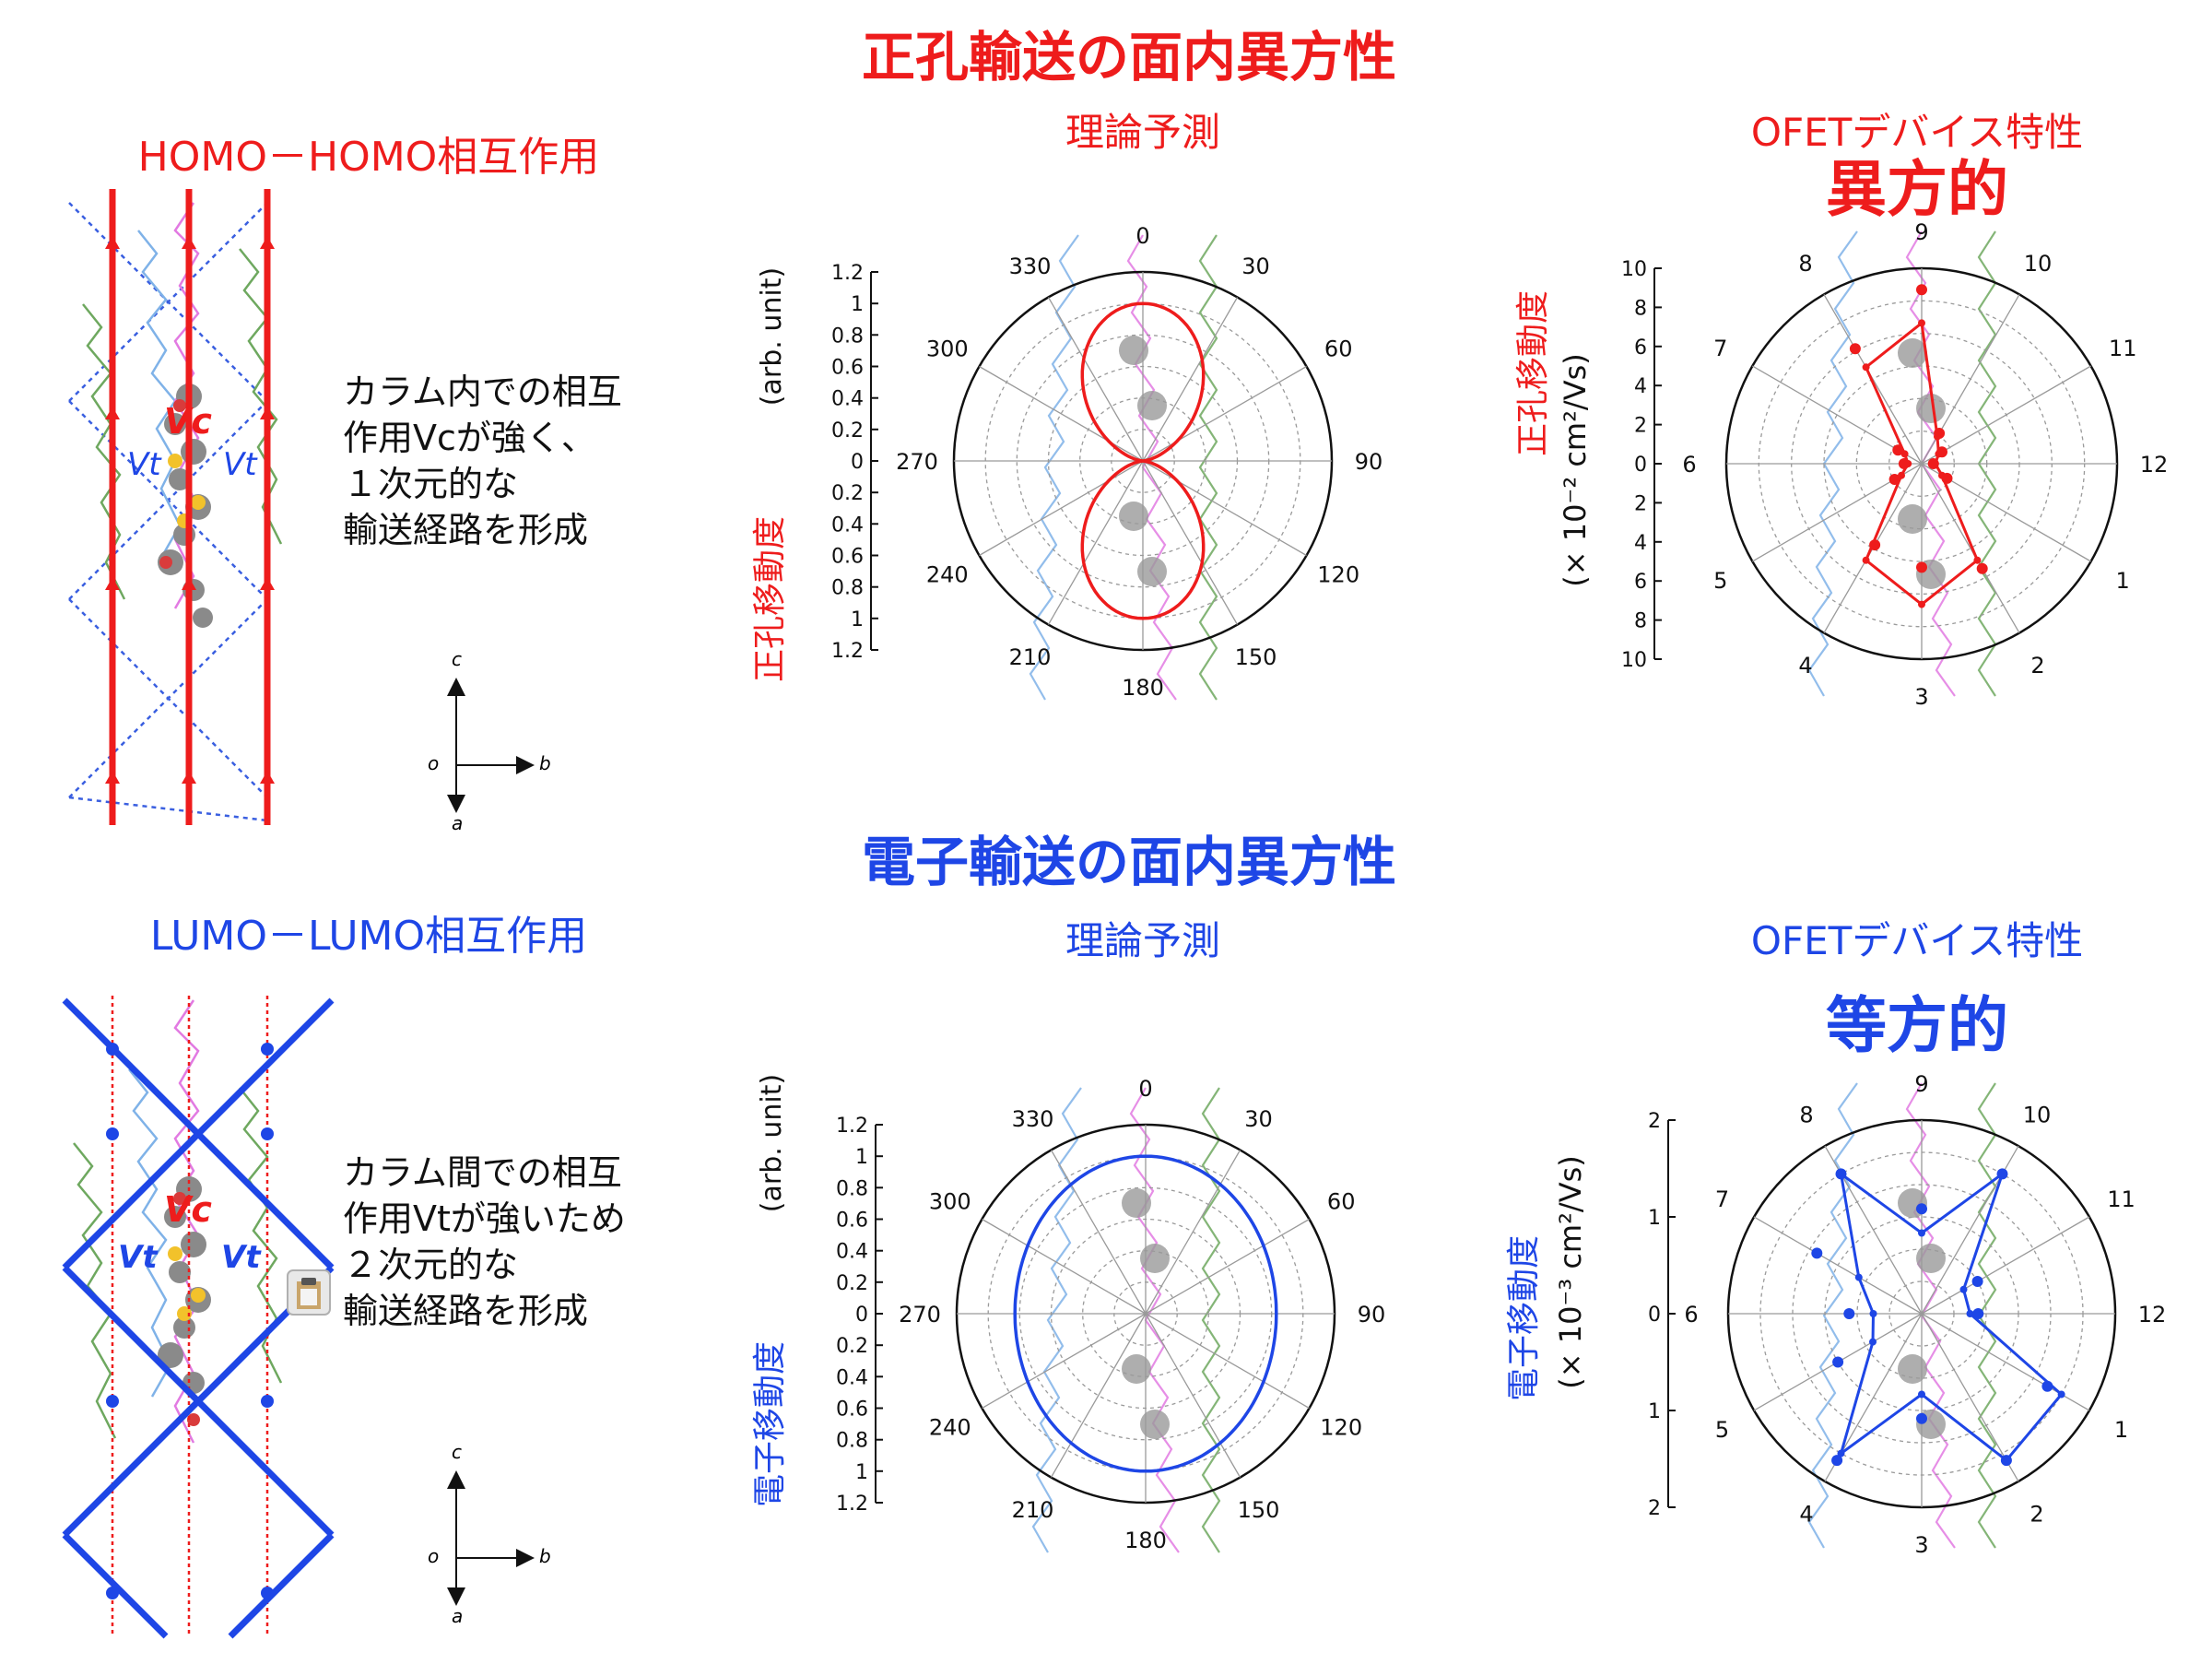 The width and height of the screenshot is (2212, 1664). Describe the element at coordinates (1806, 1115) in the screenshot. I see `angle-tick-label: 8` at that location.